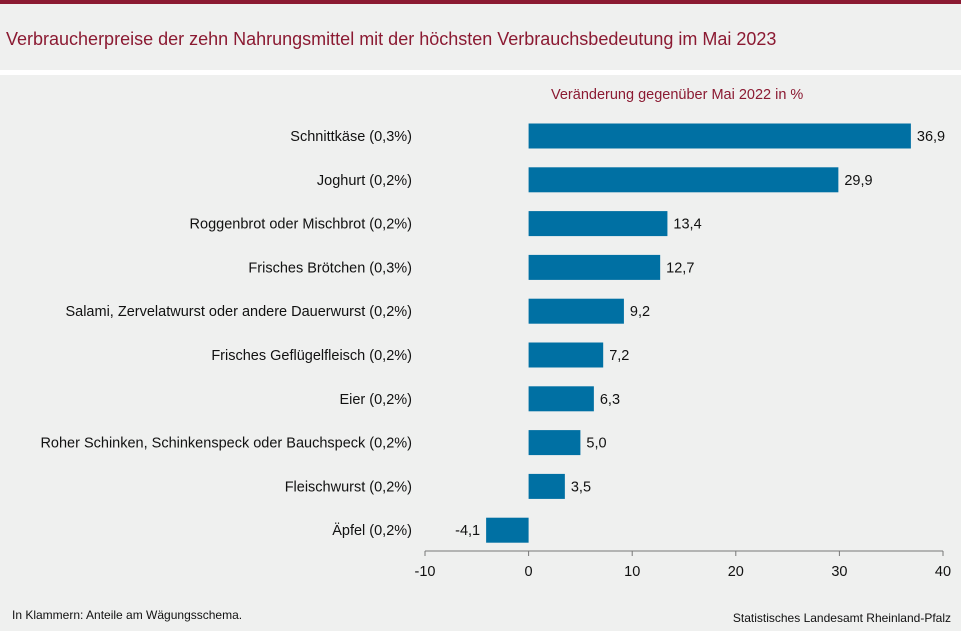 The height and width of the screenshot is (631, 961). What do you see at coordinates (839, 572) in the screenshot?
I see `x-tick-label: 30` at bounding box center [839, 572].